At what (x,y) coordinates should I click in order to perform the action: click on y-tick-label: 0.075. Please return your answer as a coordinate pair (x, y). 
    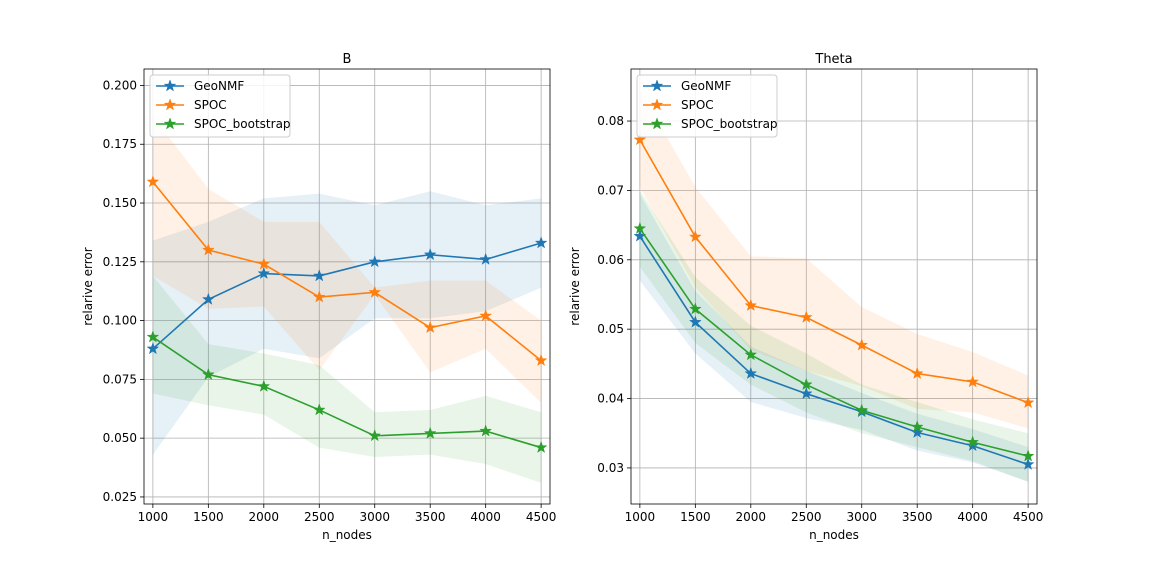
    Looking at the image, I should click on (120, 379).